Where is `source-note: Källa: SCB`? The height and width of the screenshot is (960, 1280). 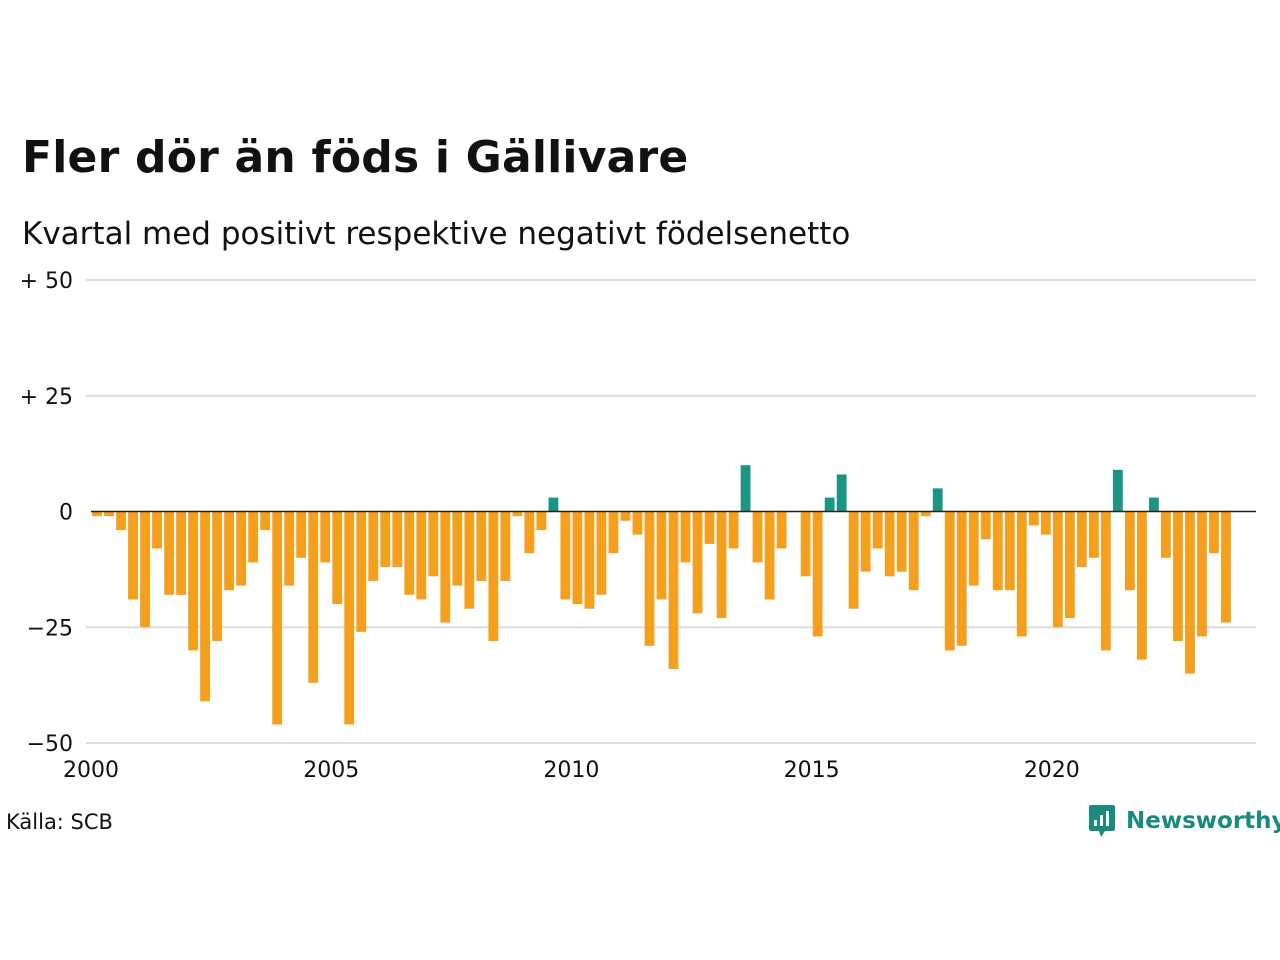
source-note: Källa: SCB is located at coordinates (59, 822).